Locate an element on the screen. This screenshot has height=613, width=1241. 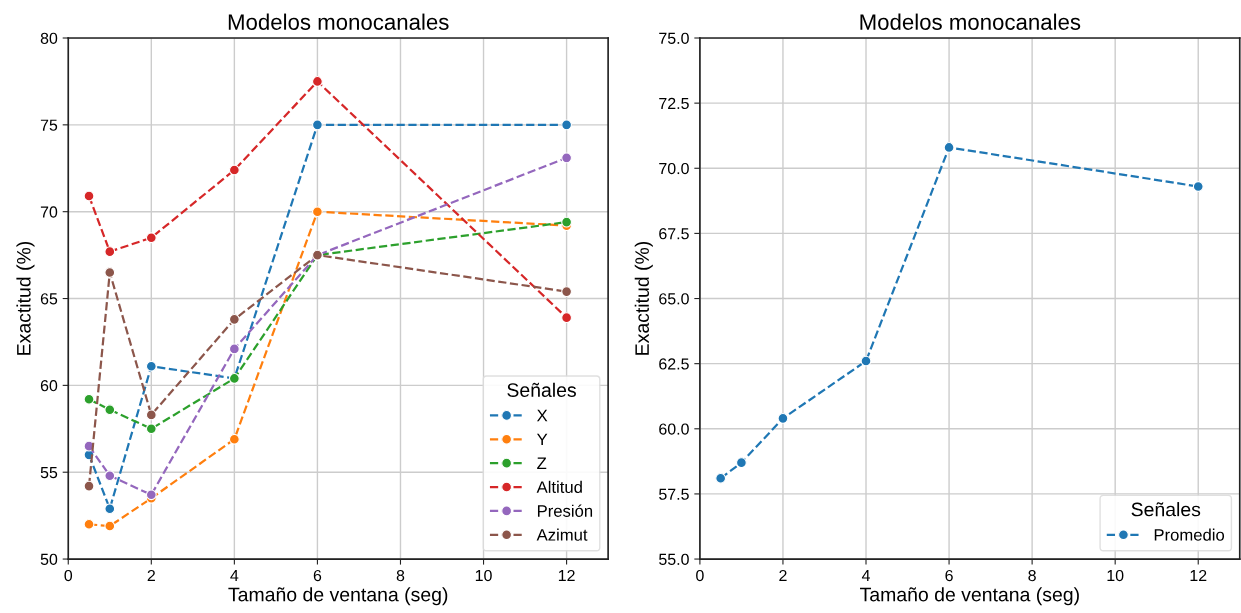
y-tick-label: 75 is located at coordinates (49, 125).